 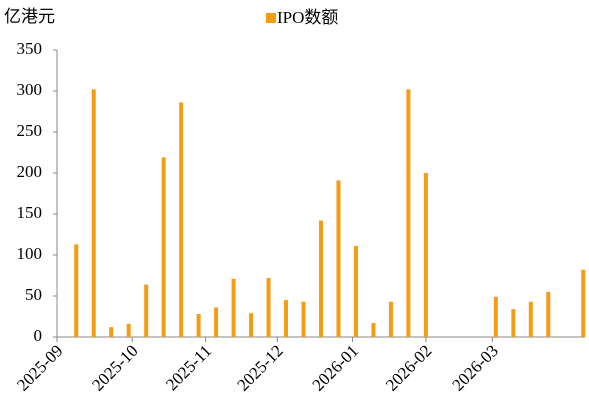 I want to click on y-tick-label: 100, so click(x=30, y=253).